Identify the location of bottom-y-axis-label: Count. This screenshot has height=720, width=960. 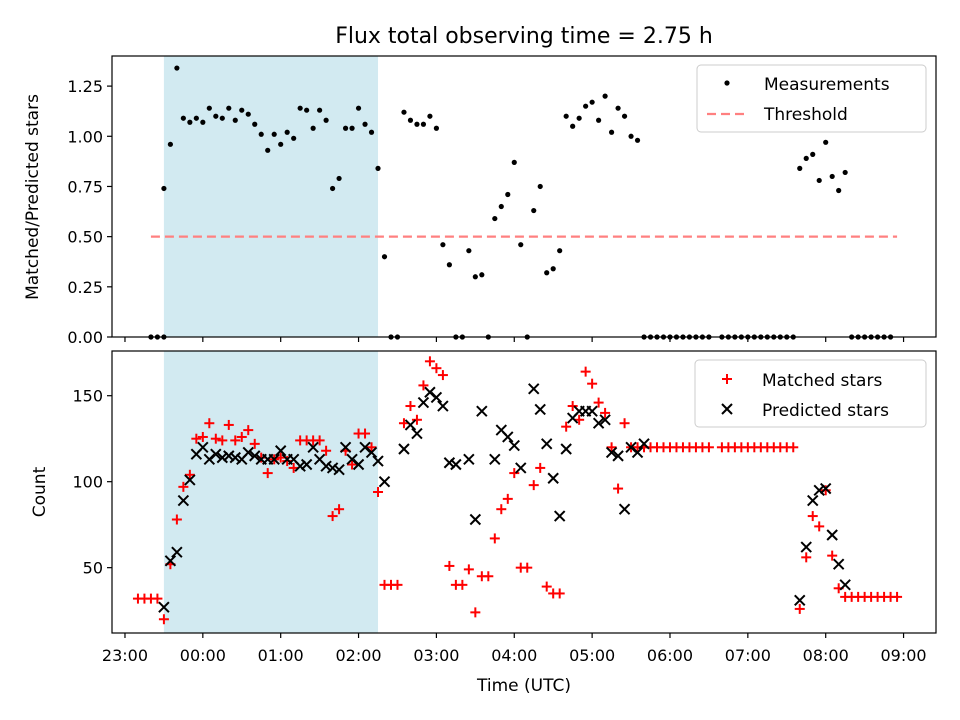
(40, 491).